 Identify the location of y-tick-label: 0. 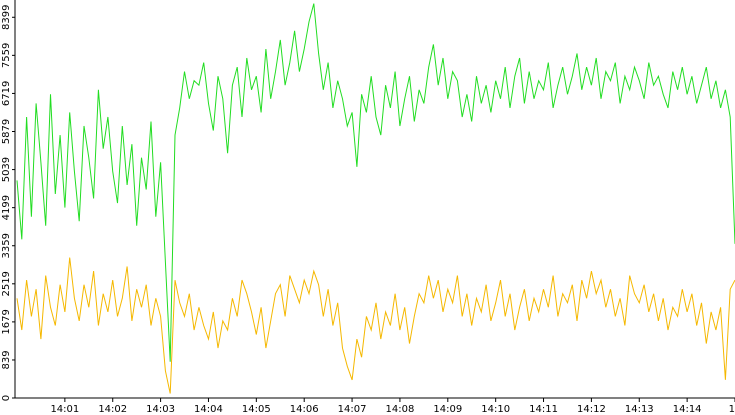
(6, 398).